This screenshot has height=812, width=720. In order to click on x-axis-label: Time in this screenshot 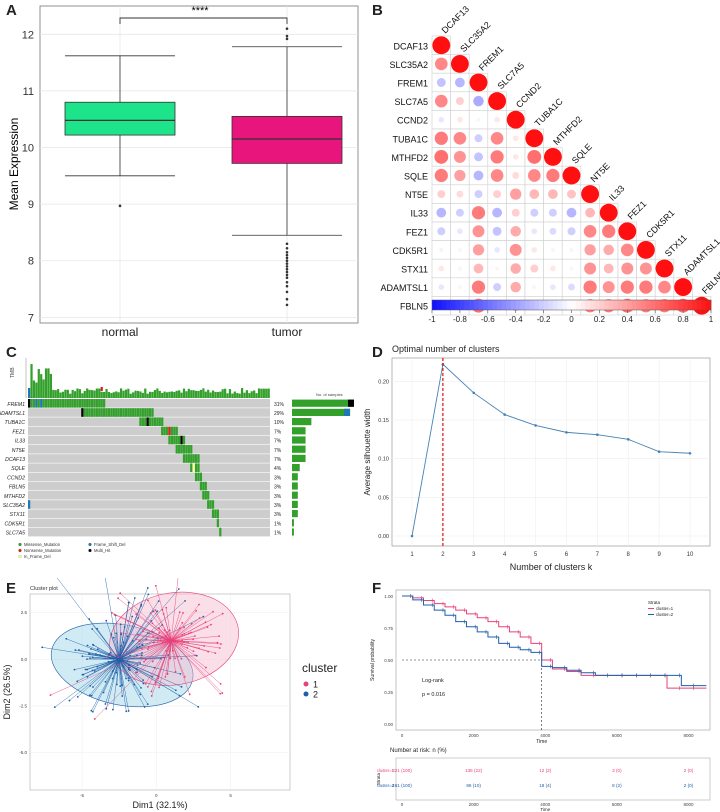, I will do `click(541, 742)`.